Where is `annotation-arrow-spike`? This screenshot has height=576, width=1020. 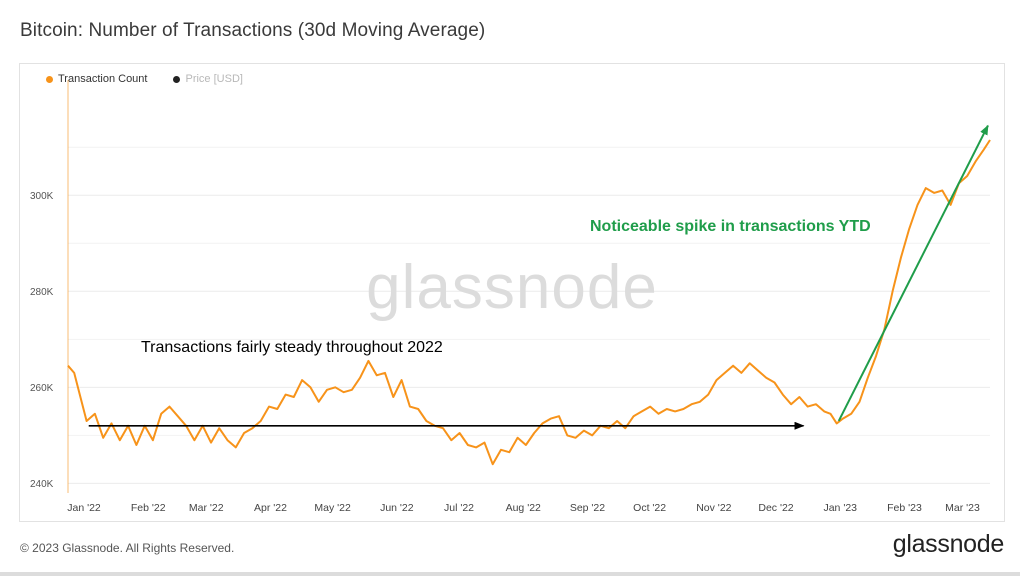
annotation-arrow-spike is located at coordinates (913, 273).